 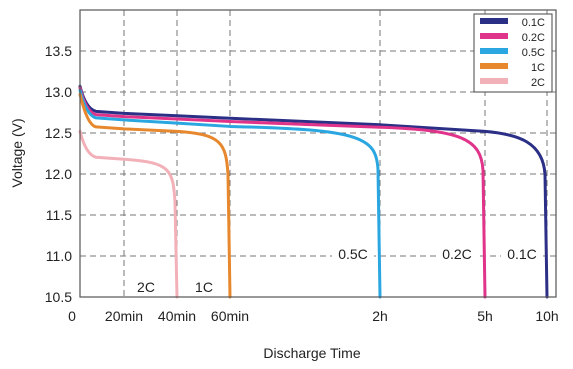 I want to click on annotation-0-2c: 0.2C, so click(x=457, y=254).